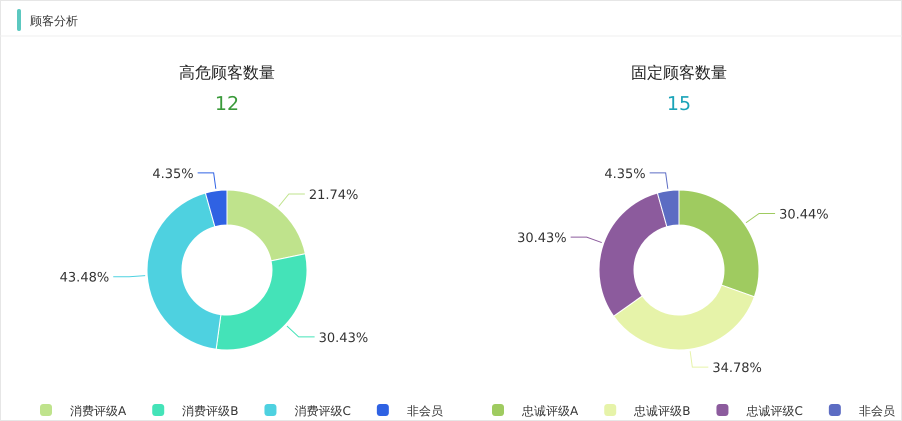 This screenshot has width=902, height=421. What do you see at coordinates (333, 195) in the screenshot?
I see `data-label: 21.74%` at bounding box center [333, 195].